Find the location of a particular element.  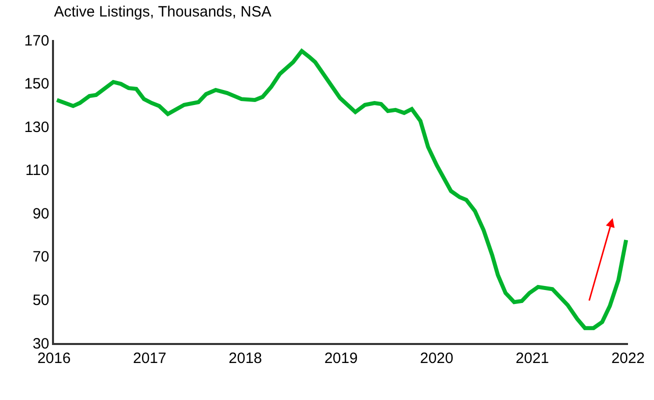

y-tick-label: 30 is located at coordinates (41, 343).